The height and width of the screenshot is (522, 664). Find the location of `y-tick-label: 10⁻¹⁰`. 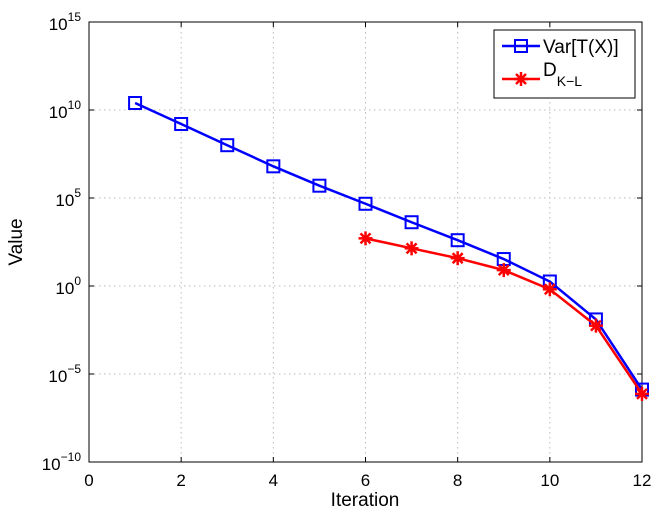

y-tick-label: 10⁻¹⁰ is located at coordinates (62, 462).